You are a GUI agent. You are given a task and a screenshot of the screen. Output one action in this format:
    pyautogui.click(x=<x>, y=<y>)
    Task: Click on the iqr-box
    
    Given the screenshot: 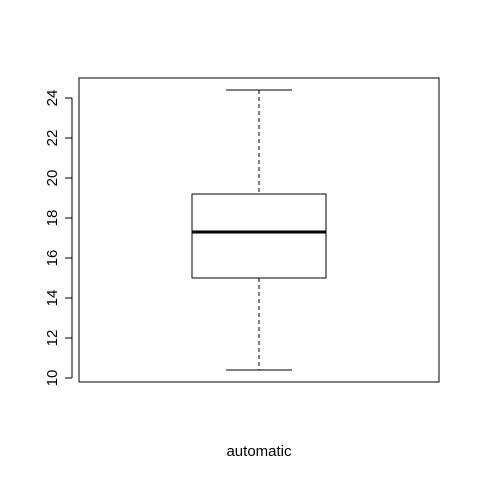 What is the action you would take?
    pyautogui.click(x=259, y=236)
    